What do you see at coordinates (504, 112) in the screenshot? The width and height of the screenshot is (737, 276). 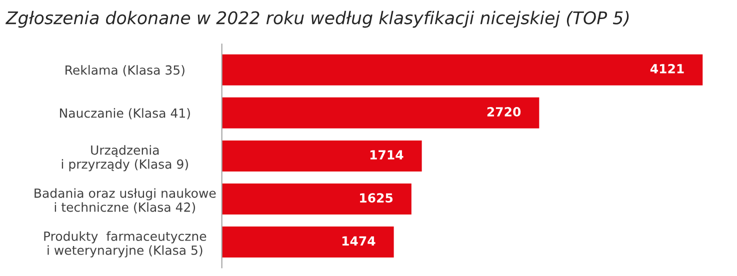 I see `data-label: 2720` at bounding box center [504, 112].